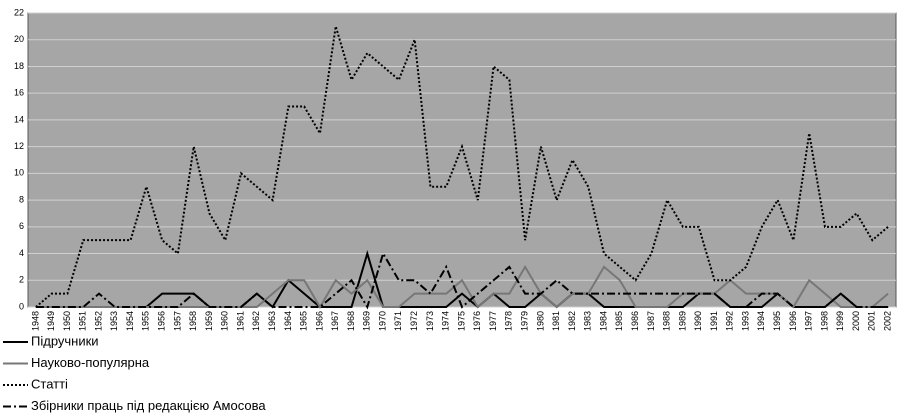 Image resolution: width=898 pixels, height=414 pixels. I want to click on x-tick-label: 1960, so click(225, 321).